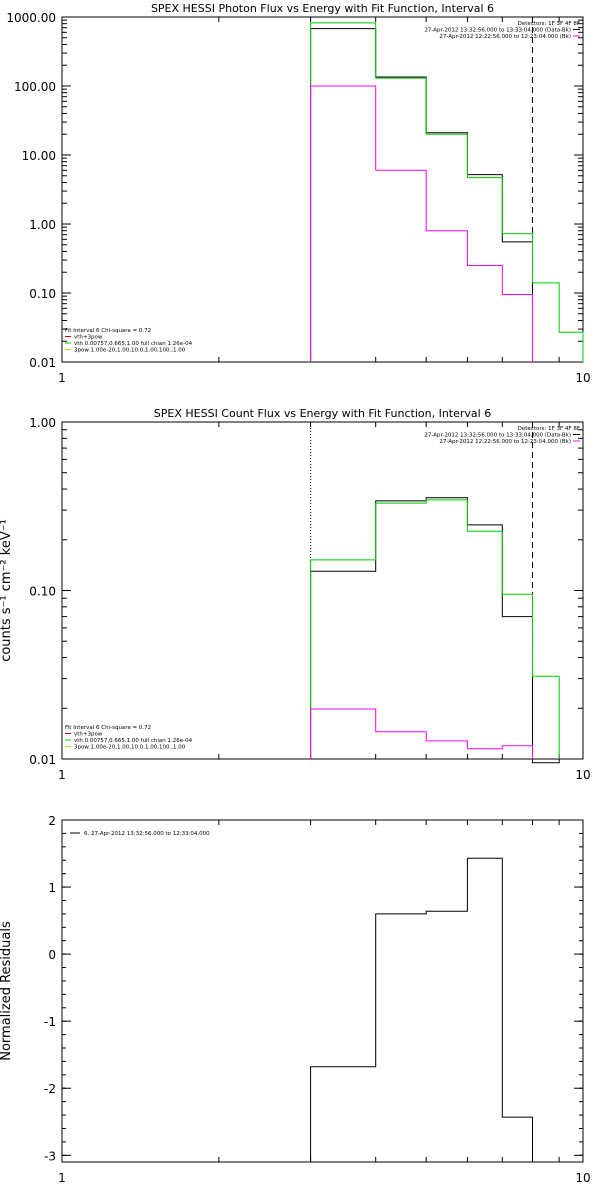 Image resolution: width=600 pixels, height=1200 pixels. I want to click on y-axis-label: Normalized Residuals, so click(7, 991).